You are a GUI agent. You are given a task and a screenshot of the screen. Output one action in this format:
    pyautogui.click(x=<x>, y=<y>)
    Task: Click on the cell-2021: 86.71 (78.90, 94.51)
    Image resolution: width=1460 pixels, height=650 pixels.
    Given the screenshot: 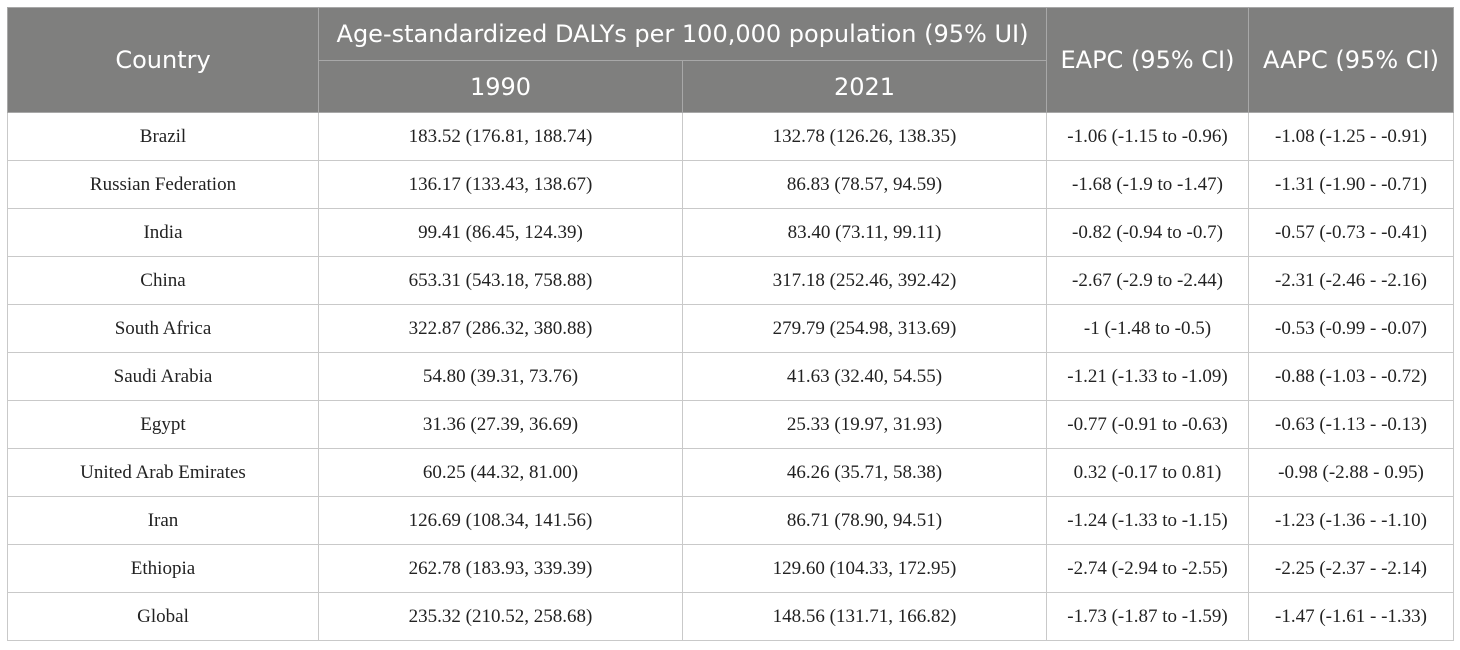 What is the action you would take?
    pyautogui.click(x=864, y=520)
    